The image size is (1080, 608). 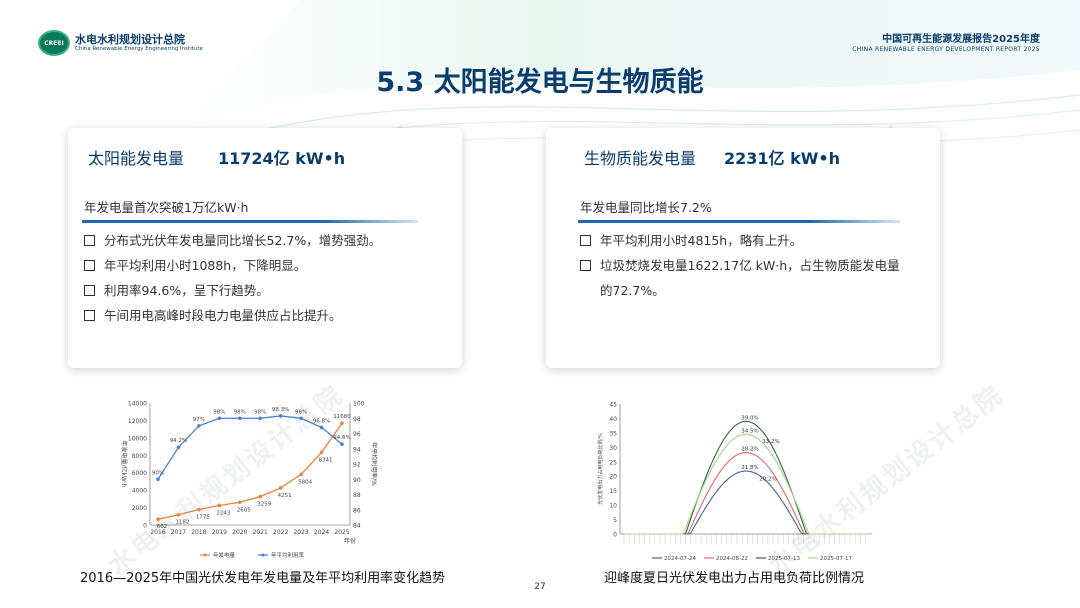 I want to click on y2-tick-label: 88, so click(x=357, y=495).